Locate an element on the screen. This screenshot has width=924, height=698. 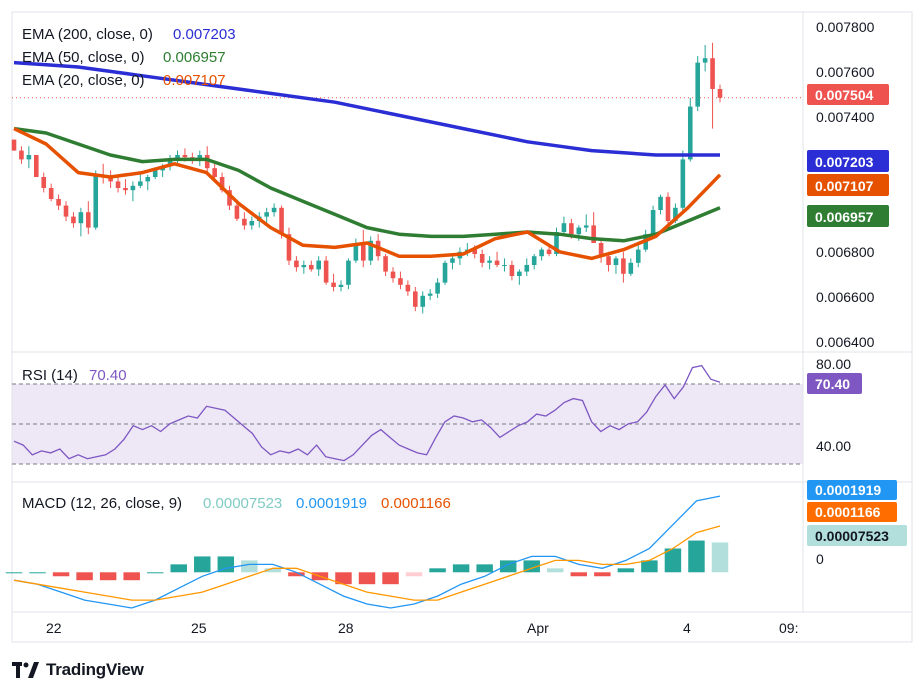
signal-value-tag is located at coordinates (852, 512).